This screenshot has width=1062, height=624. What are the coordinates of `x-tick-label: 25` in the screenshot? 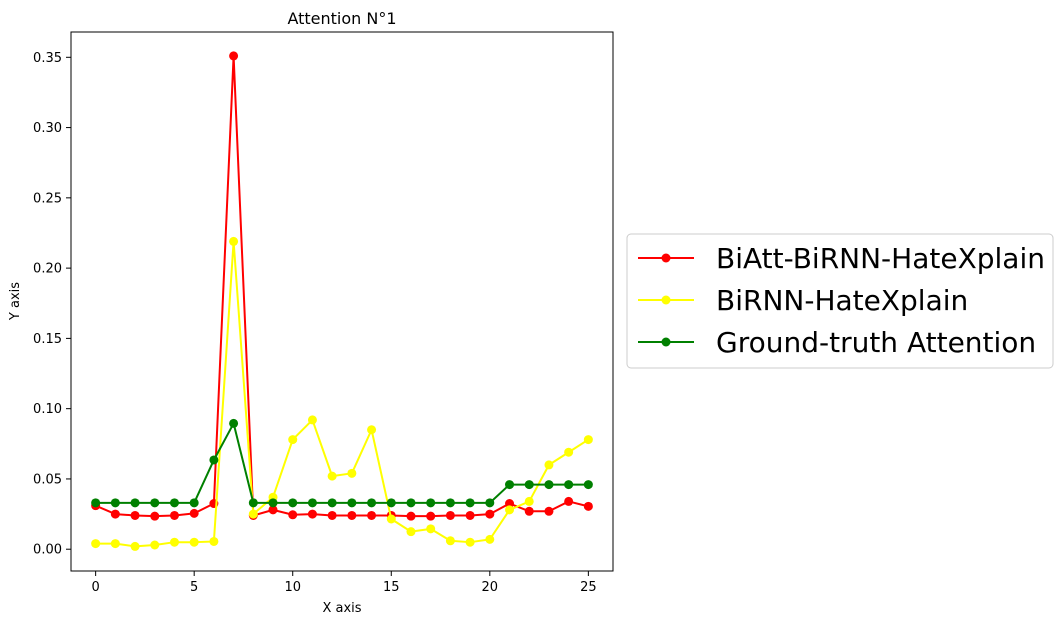 It's located at (588, 587).